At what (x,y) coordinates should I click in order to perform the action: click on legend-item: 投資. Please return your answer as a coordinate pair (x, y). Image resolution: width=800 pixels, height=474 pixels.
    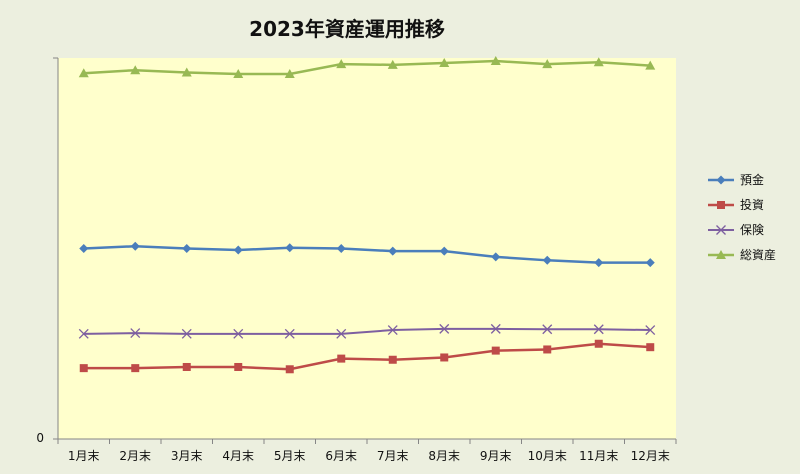
    Looking at the image, I should click on (736, 204).